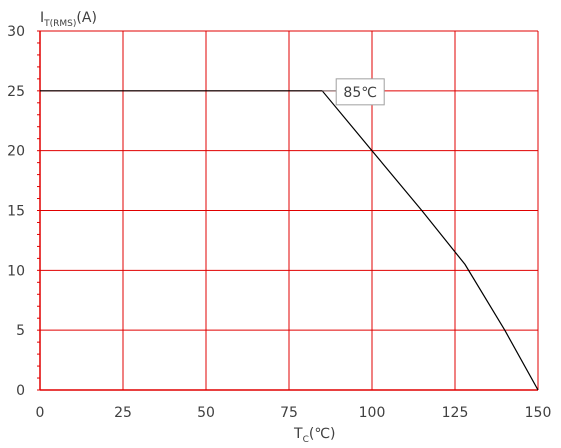 The height and width of the screenshot is (448, 561). I want to click on x-axis-title: TC(℃), so click(314, 435).